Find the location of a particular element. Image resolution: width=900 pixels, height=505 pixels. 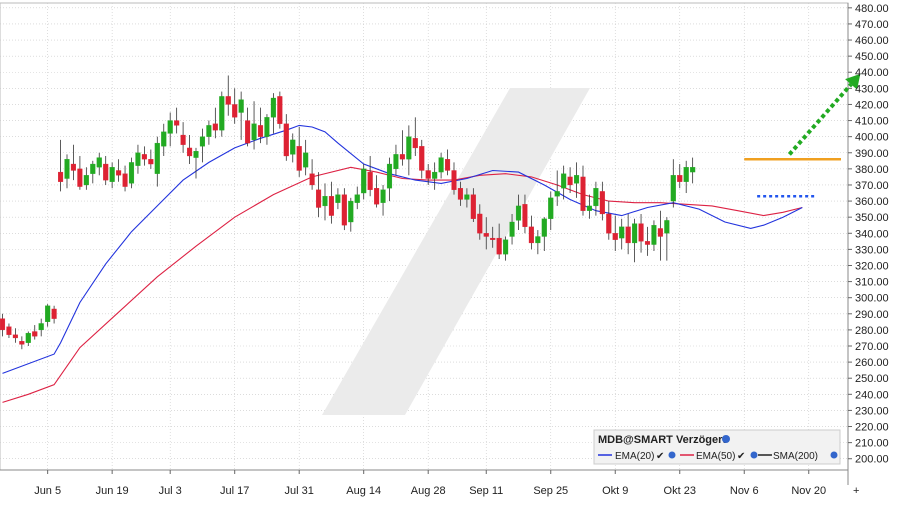

y-tick-label: 400.00 is located at coordinates (872, 138).